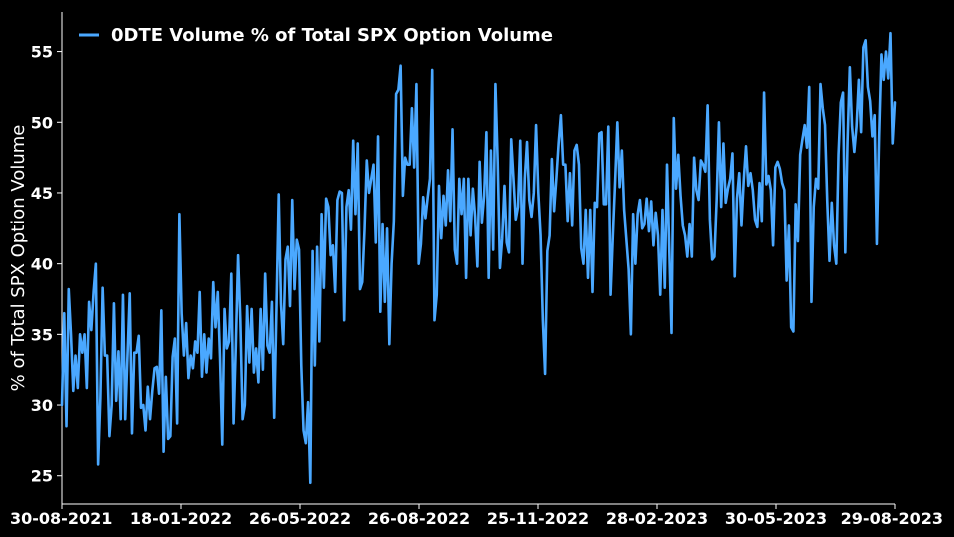 Image resolution: width=954 pixels, height=537 pixels. Describe the element at coordinates (181, 518) in the screenshot. I see `x-tick-label: 18-01-2022` at that location.